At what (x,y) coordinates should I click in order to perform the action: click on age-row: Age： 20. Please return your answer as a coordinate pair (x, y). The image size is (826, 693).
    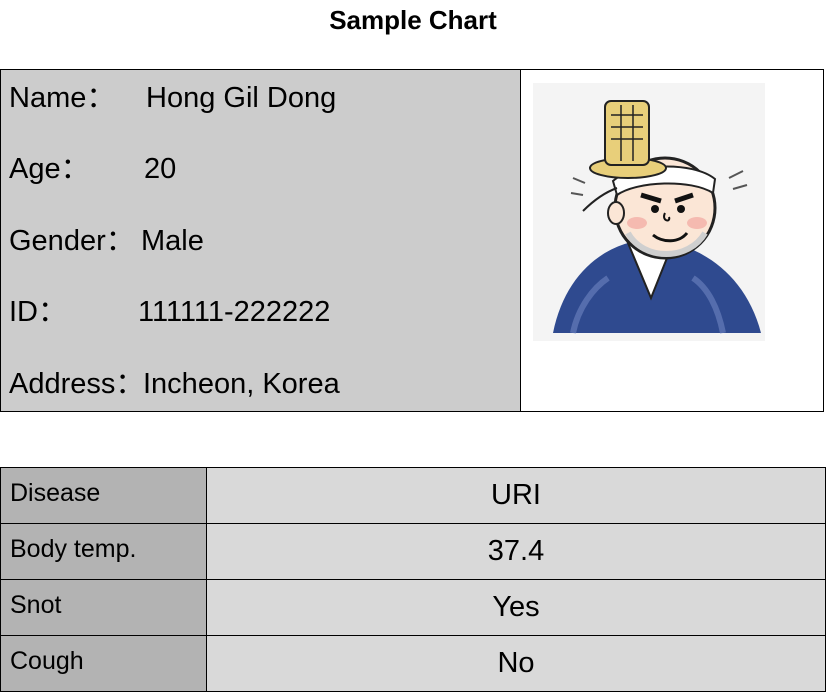
    Looking at the image, I should click on (92, 169).